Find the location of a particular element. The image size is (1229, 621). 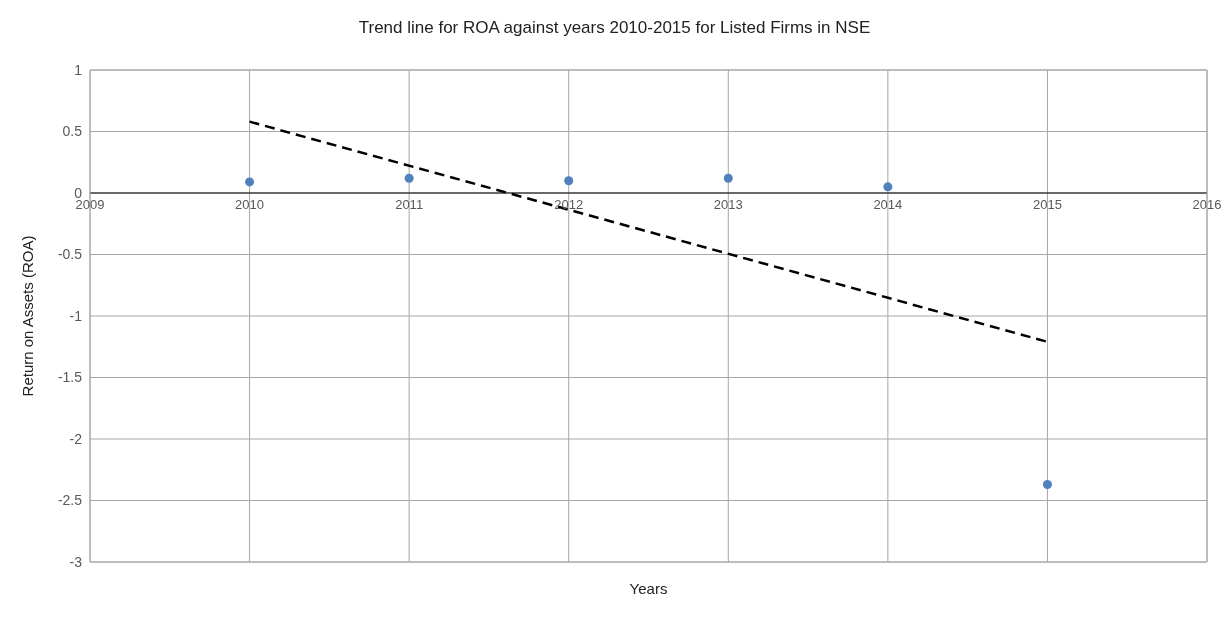

x-tick-label: 2015 is located at coordinates (1047, 204).